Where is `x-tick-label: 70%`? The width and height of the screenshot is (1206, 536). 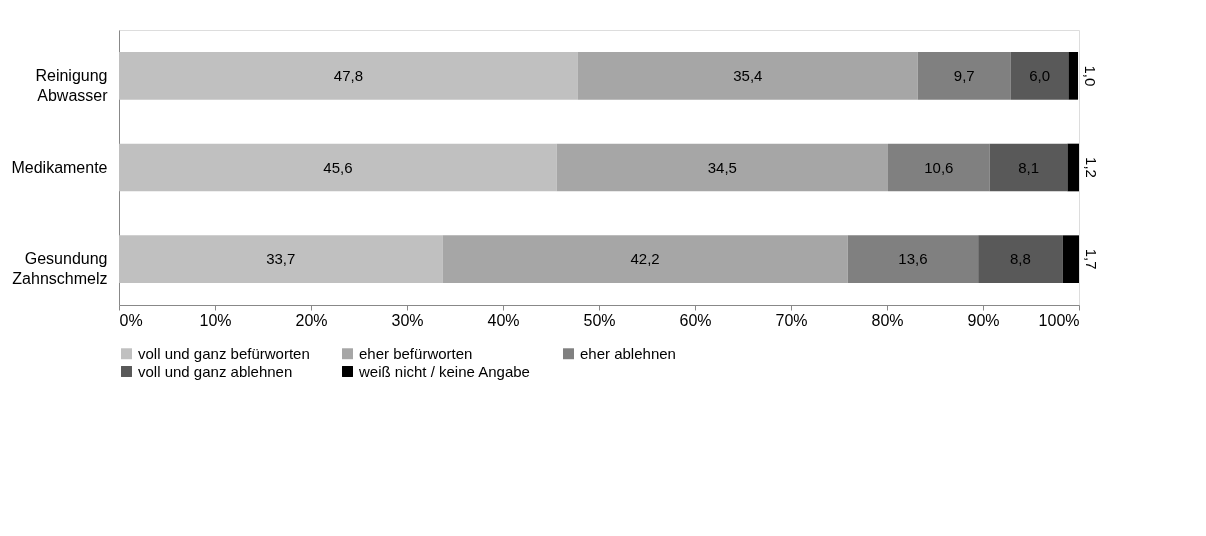 x-tick-label: 70% is located at coordinates (791, 320).